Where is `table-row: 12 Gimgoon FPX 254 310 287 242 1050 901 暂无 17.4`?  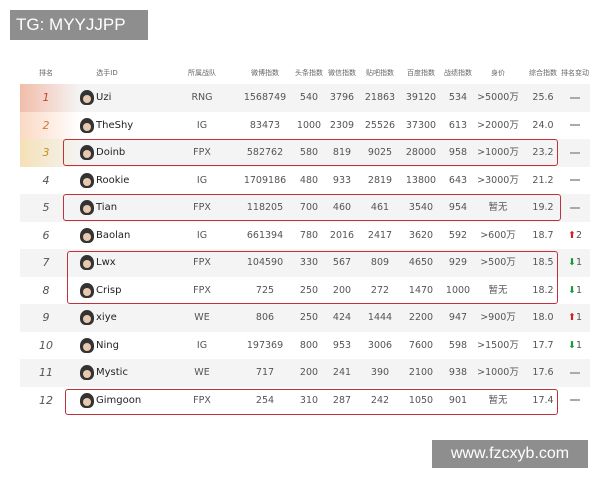 table-row: 12 Gimgoon FPX 254 310 287 242 1050 901 暂无 17.4 is located at coordinates (305, 401).